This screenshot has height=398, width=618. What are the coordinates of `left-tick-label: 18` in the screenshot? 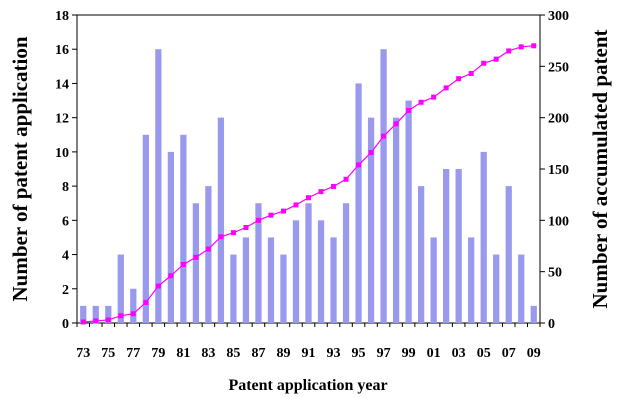 It's located at (62, 16).